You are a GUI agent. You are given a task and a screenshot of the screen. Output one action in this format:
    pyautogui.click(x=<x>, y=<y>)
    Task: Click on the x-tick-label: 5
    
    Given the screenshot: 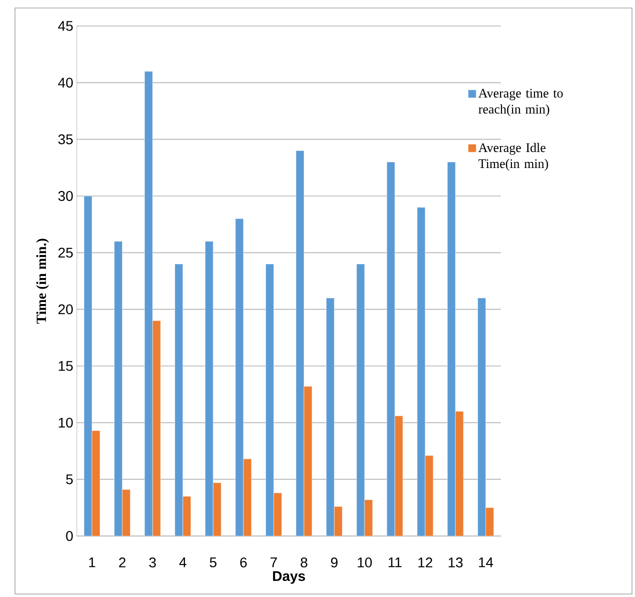 What is the action you would take?
    pyautogui.click(x=213, y=563)
    